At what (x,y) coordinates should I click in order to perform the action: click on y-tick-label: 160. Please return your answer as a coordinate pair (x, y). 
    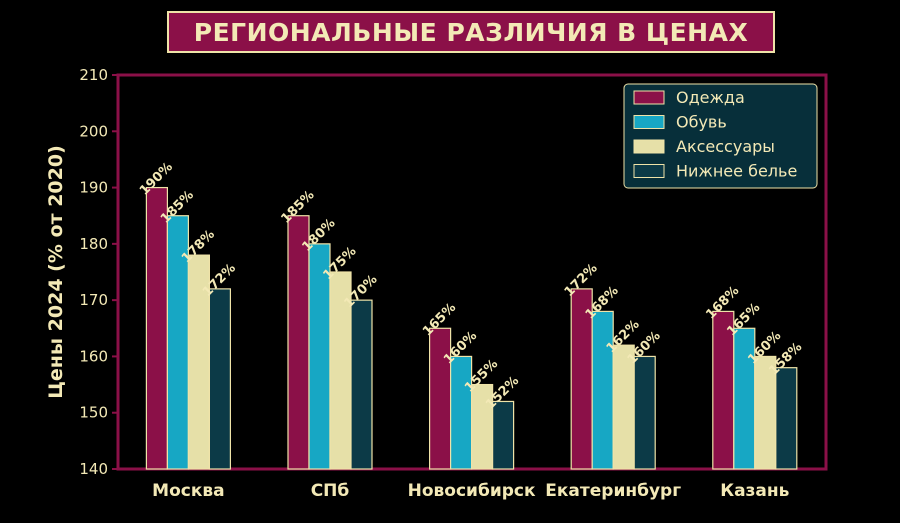
    Looking at the image, I should click on (93, 356).